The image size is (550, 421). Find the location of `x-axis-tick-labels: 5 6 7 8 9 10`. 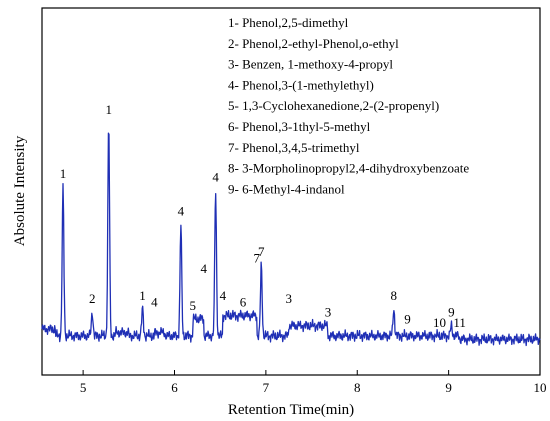

x-axis-tick-labels: 5 6 7 8 9 10 is located at coordinates (313, 387).